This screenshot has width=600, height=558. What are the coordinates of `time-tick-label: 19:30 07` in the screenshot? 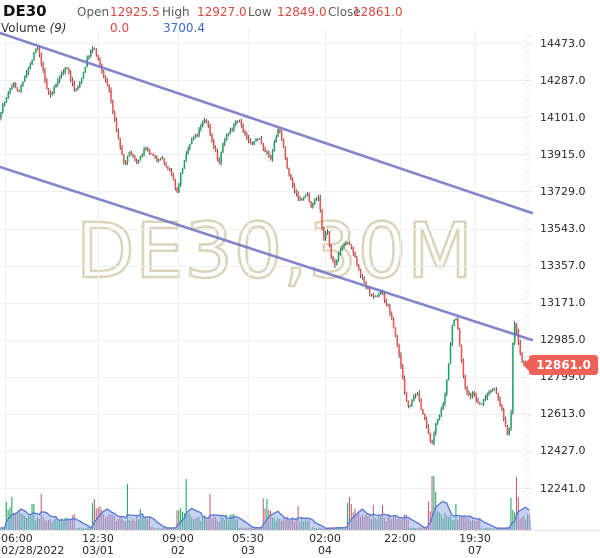 It's located at (475, 544).